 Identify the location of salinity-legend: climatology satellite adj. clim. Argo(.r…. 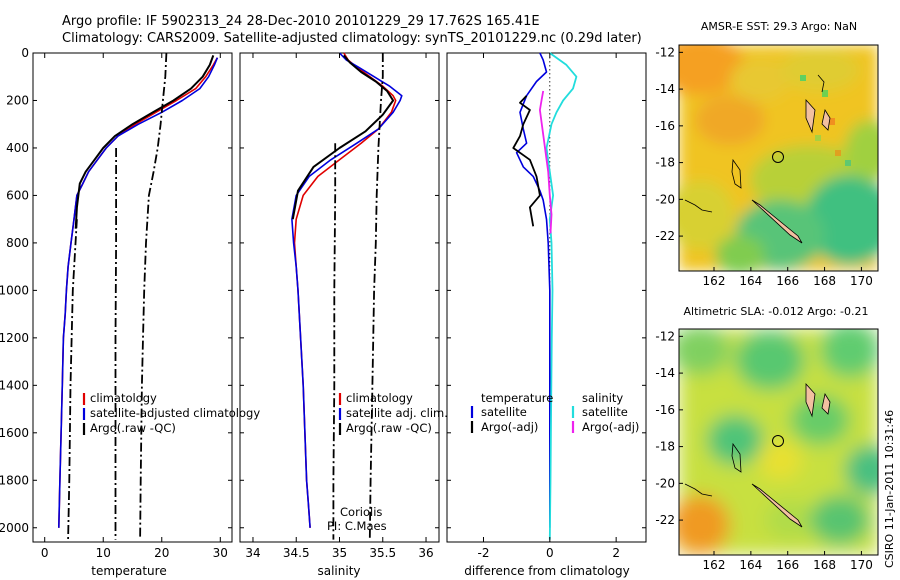
(387, 462).